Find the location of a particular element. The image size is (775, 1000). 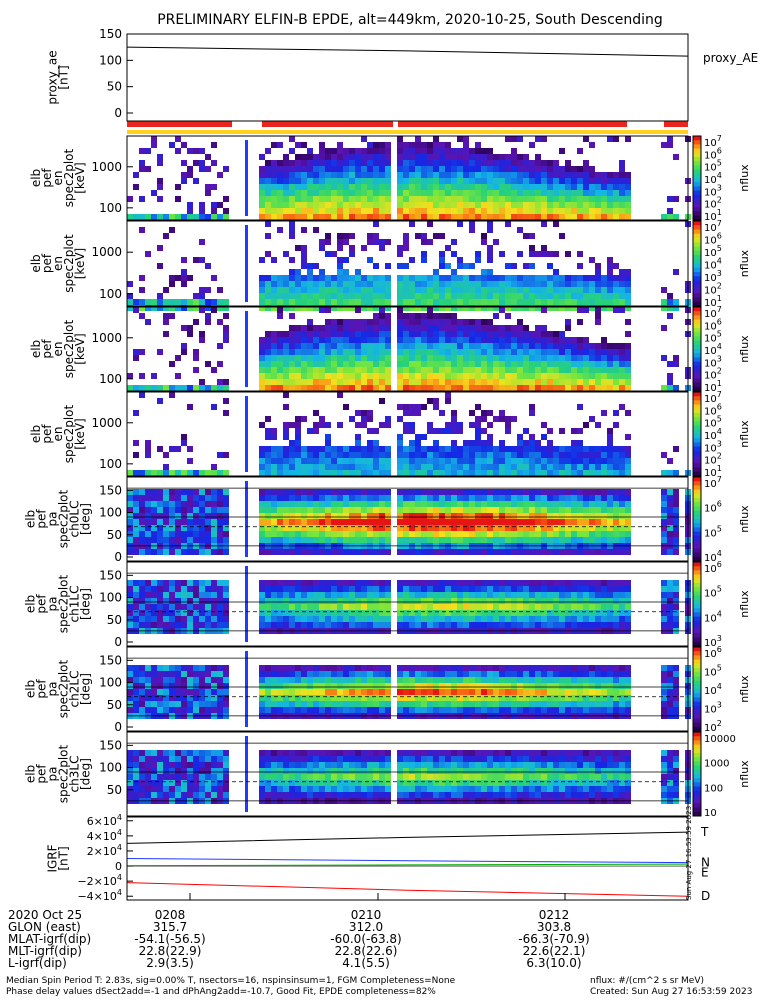

y-tick-label: 150 is located at coordinates (110, 575).